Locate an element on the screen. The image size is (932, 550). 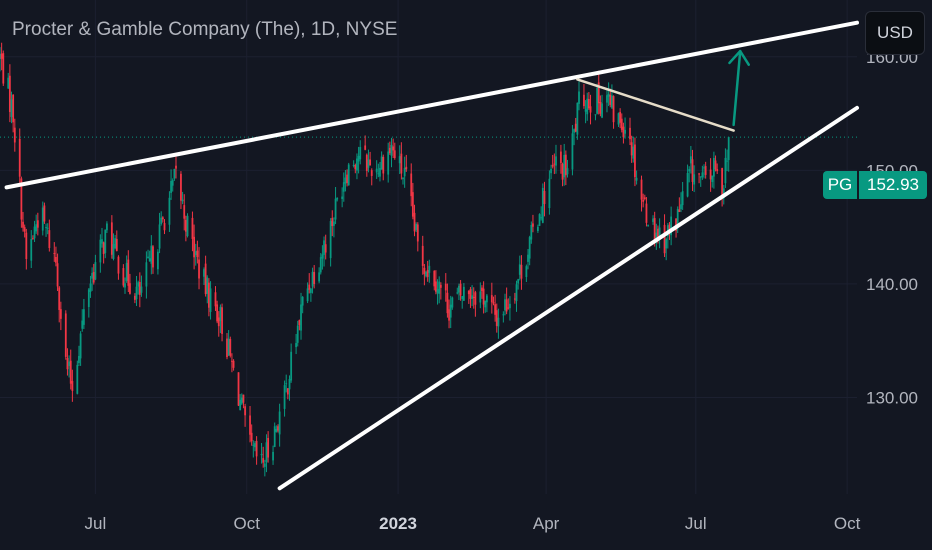
time-axis-tick-label: Jul is located at coordinates (696, 523).